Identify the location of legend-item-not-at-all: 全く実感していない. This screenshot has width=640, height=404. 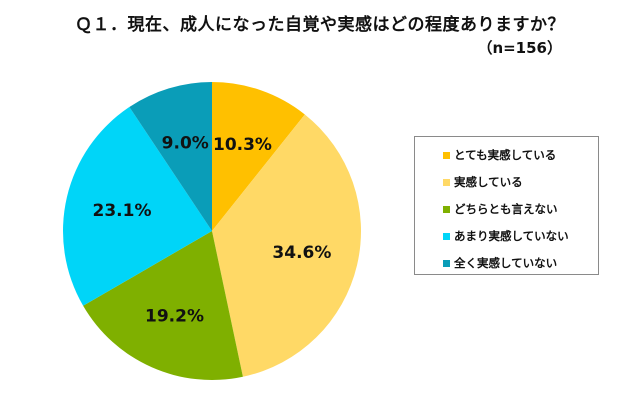
(500, 263).